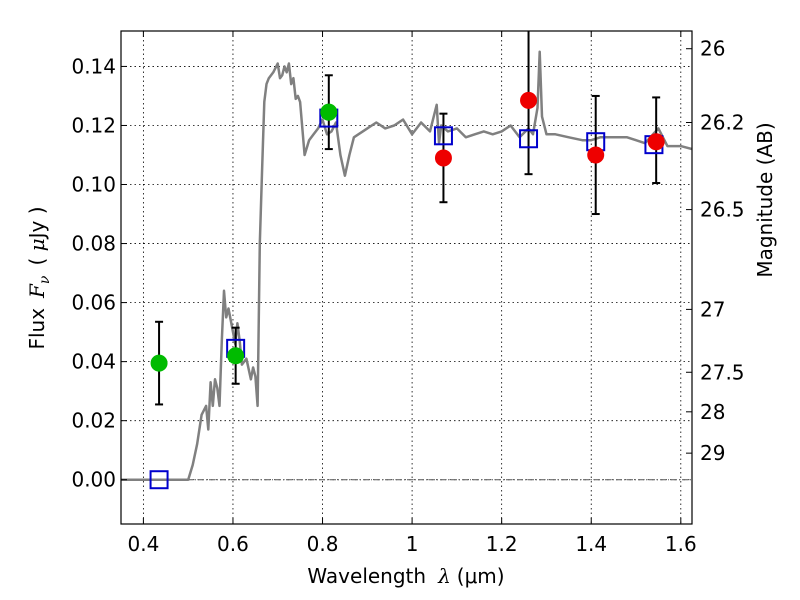  I want to click on magnitude-tick-labels: 26 26.2 26.5 27 27.5 28 29, so click(722, 251).